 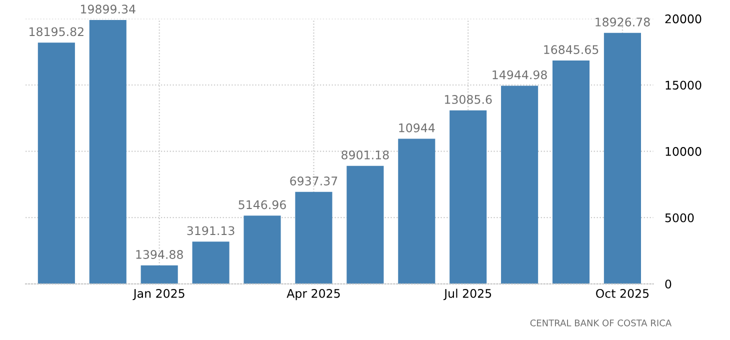 I want to click on y-tick-label: 10000, so click(x=684, y=151).